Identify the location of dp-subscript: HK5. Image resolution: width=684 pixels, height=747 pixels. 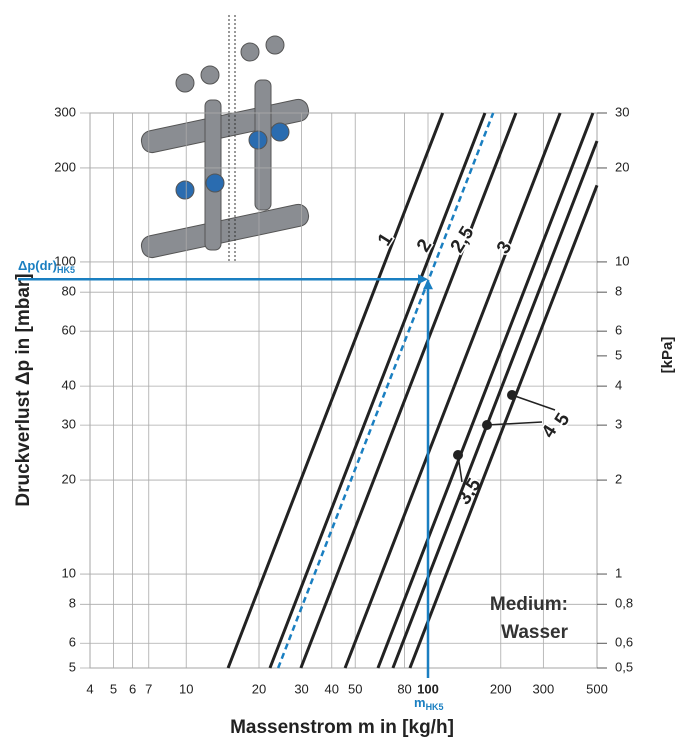
(66, 271).